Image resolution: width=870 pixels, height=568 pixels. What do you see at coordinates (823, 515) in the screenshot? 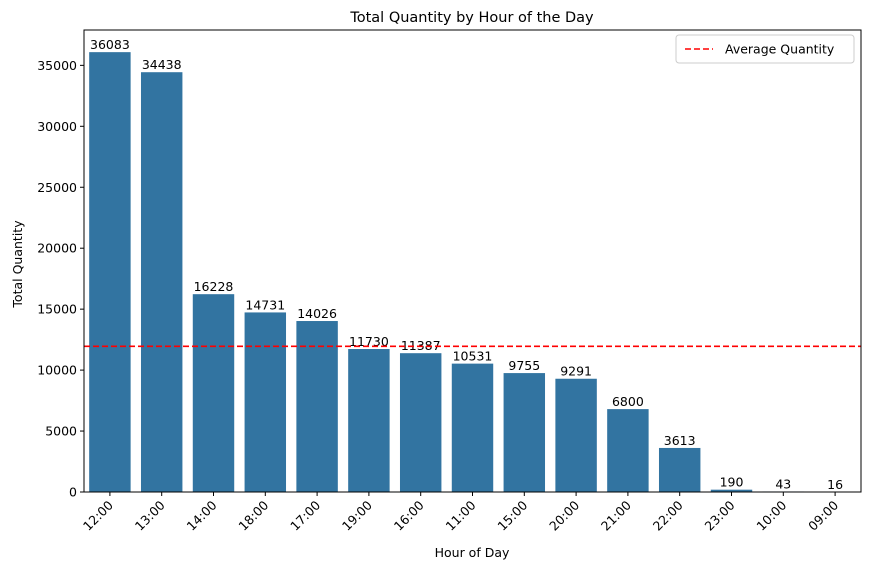
I see `x-tick-label: 09:00` at bounding box center [823, 515].